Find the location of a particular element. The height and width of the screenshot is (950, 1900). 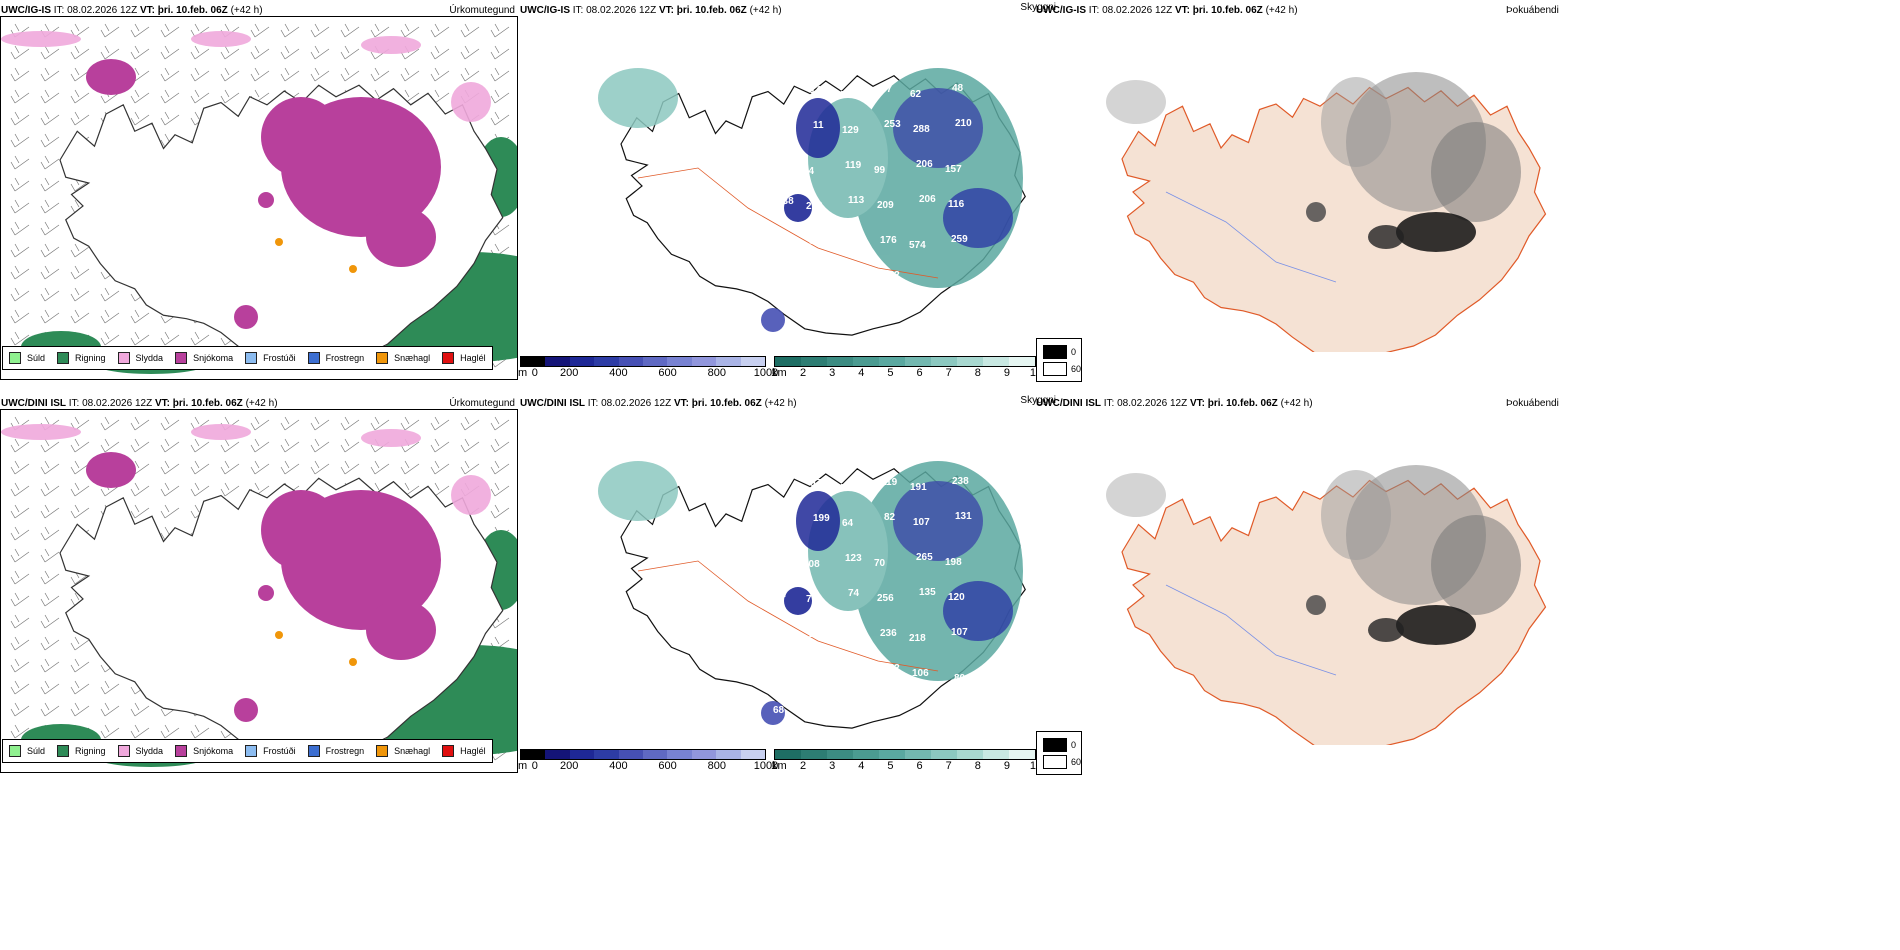

visibility-value-label: 238 is located at coordinates (960, 481).